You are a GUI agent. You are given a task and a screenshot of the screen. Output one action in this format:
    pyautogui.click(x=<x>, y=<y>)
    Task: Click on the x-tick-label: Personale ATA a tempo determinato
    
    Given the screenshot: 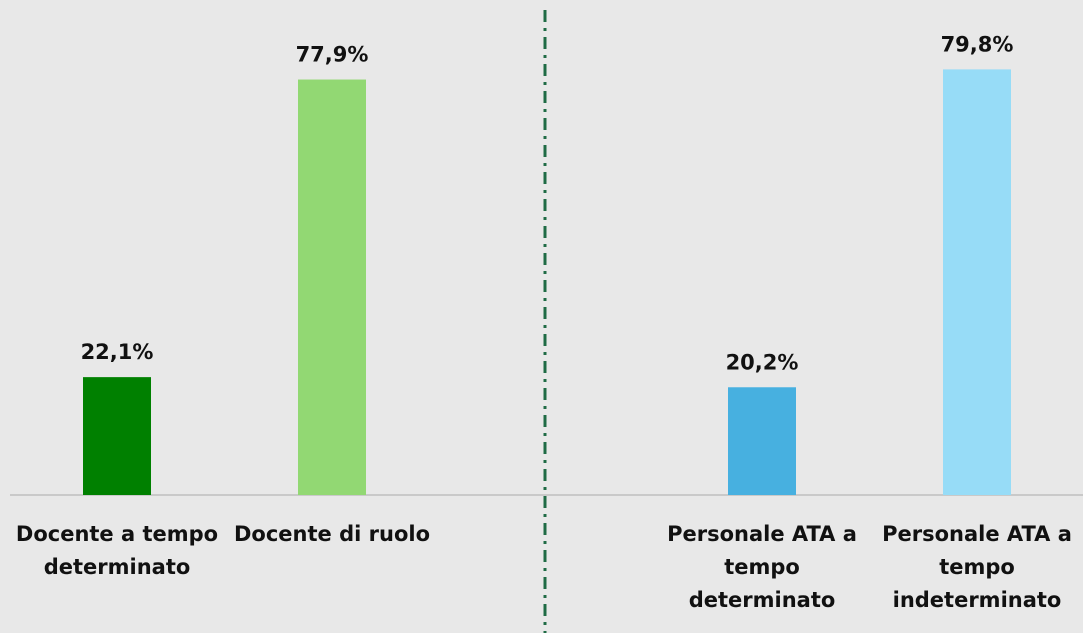 What is the action you would take?
    pyautogui.click(x=762, y=567)
    